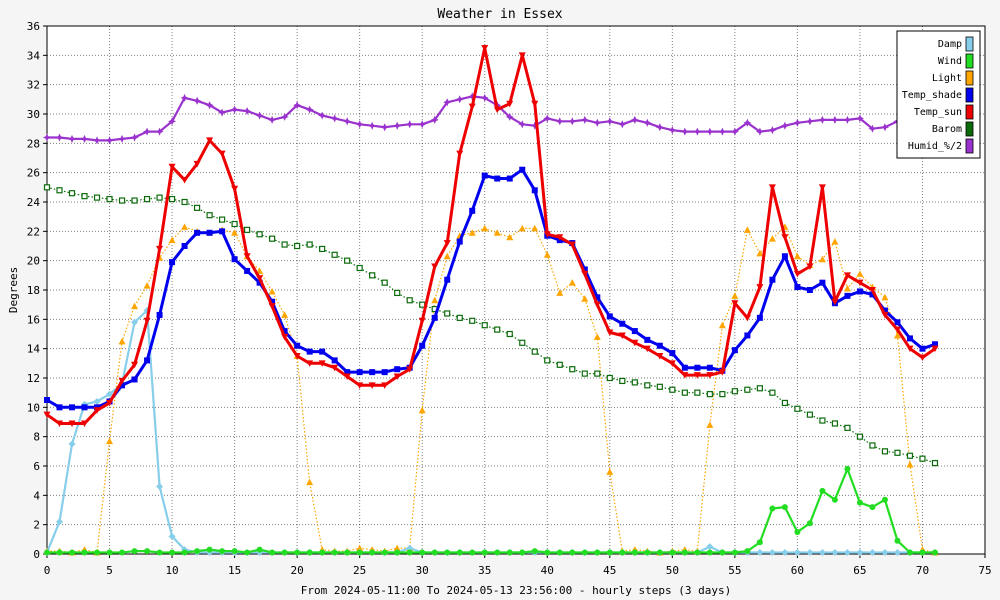 The height and width of the screenshot is (600, 1000). I want to click on y-tick-label: 20, so click(33, 261).